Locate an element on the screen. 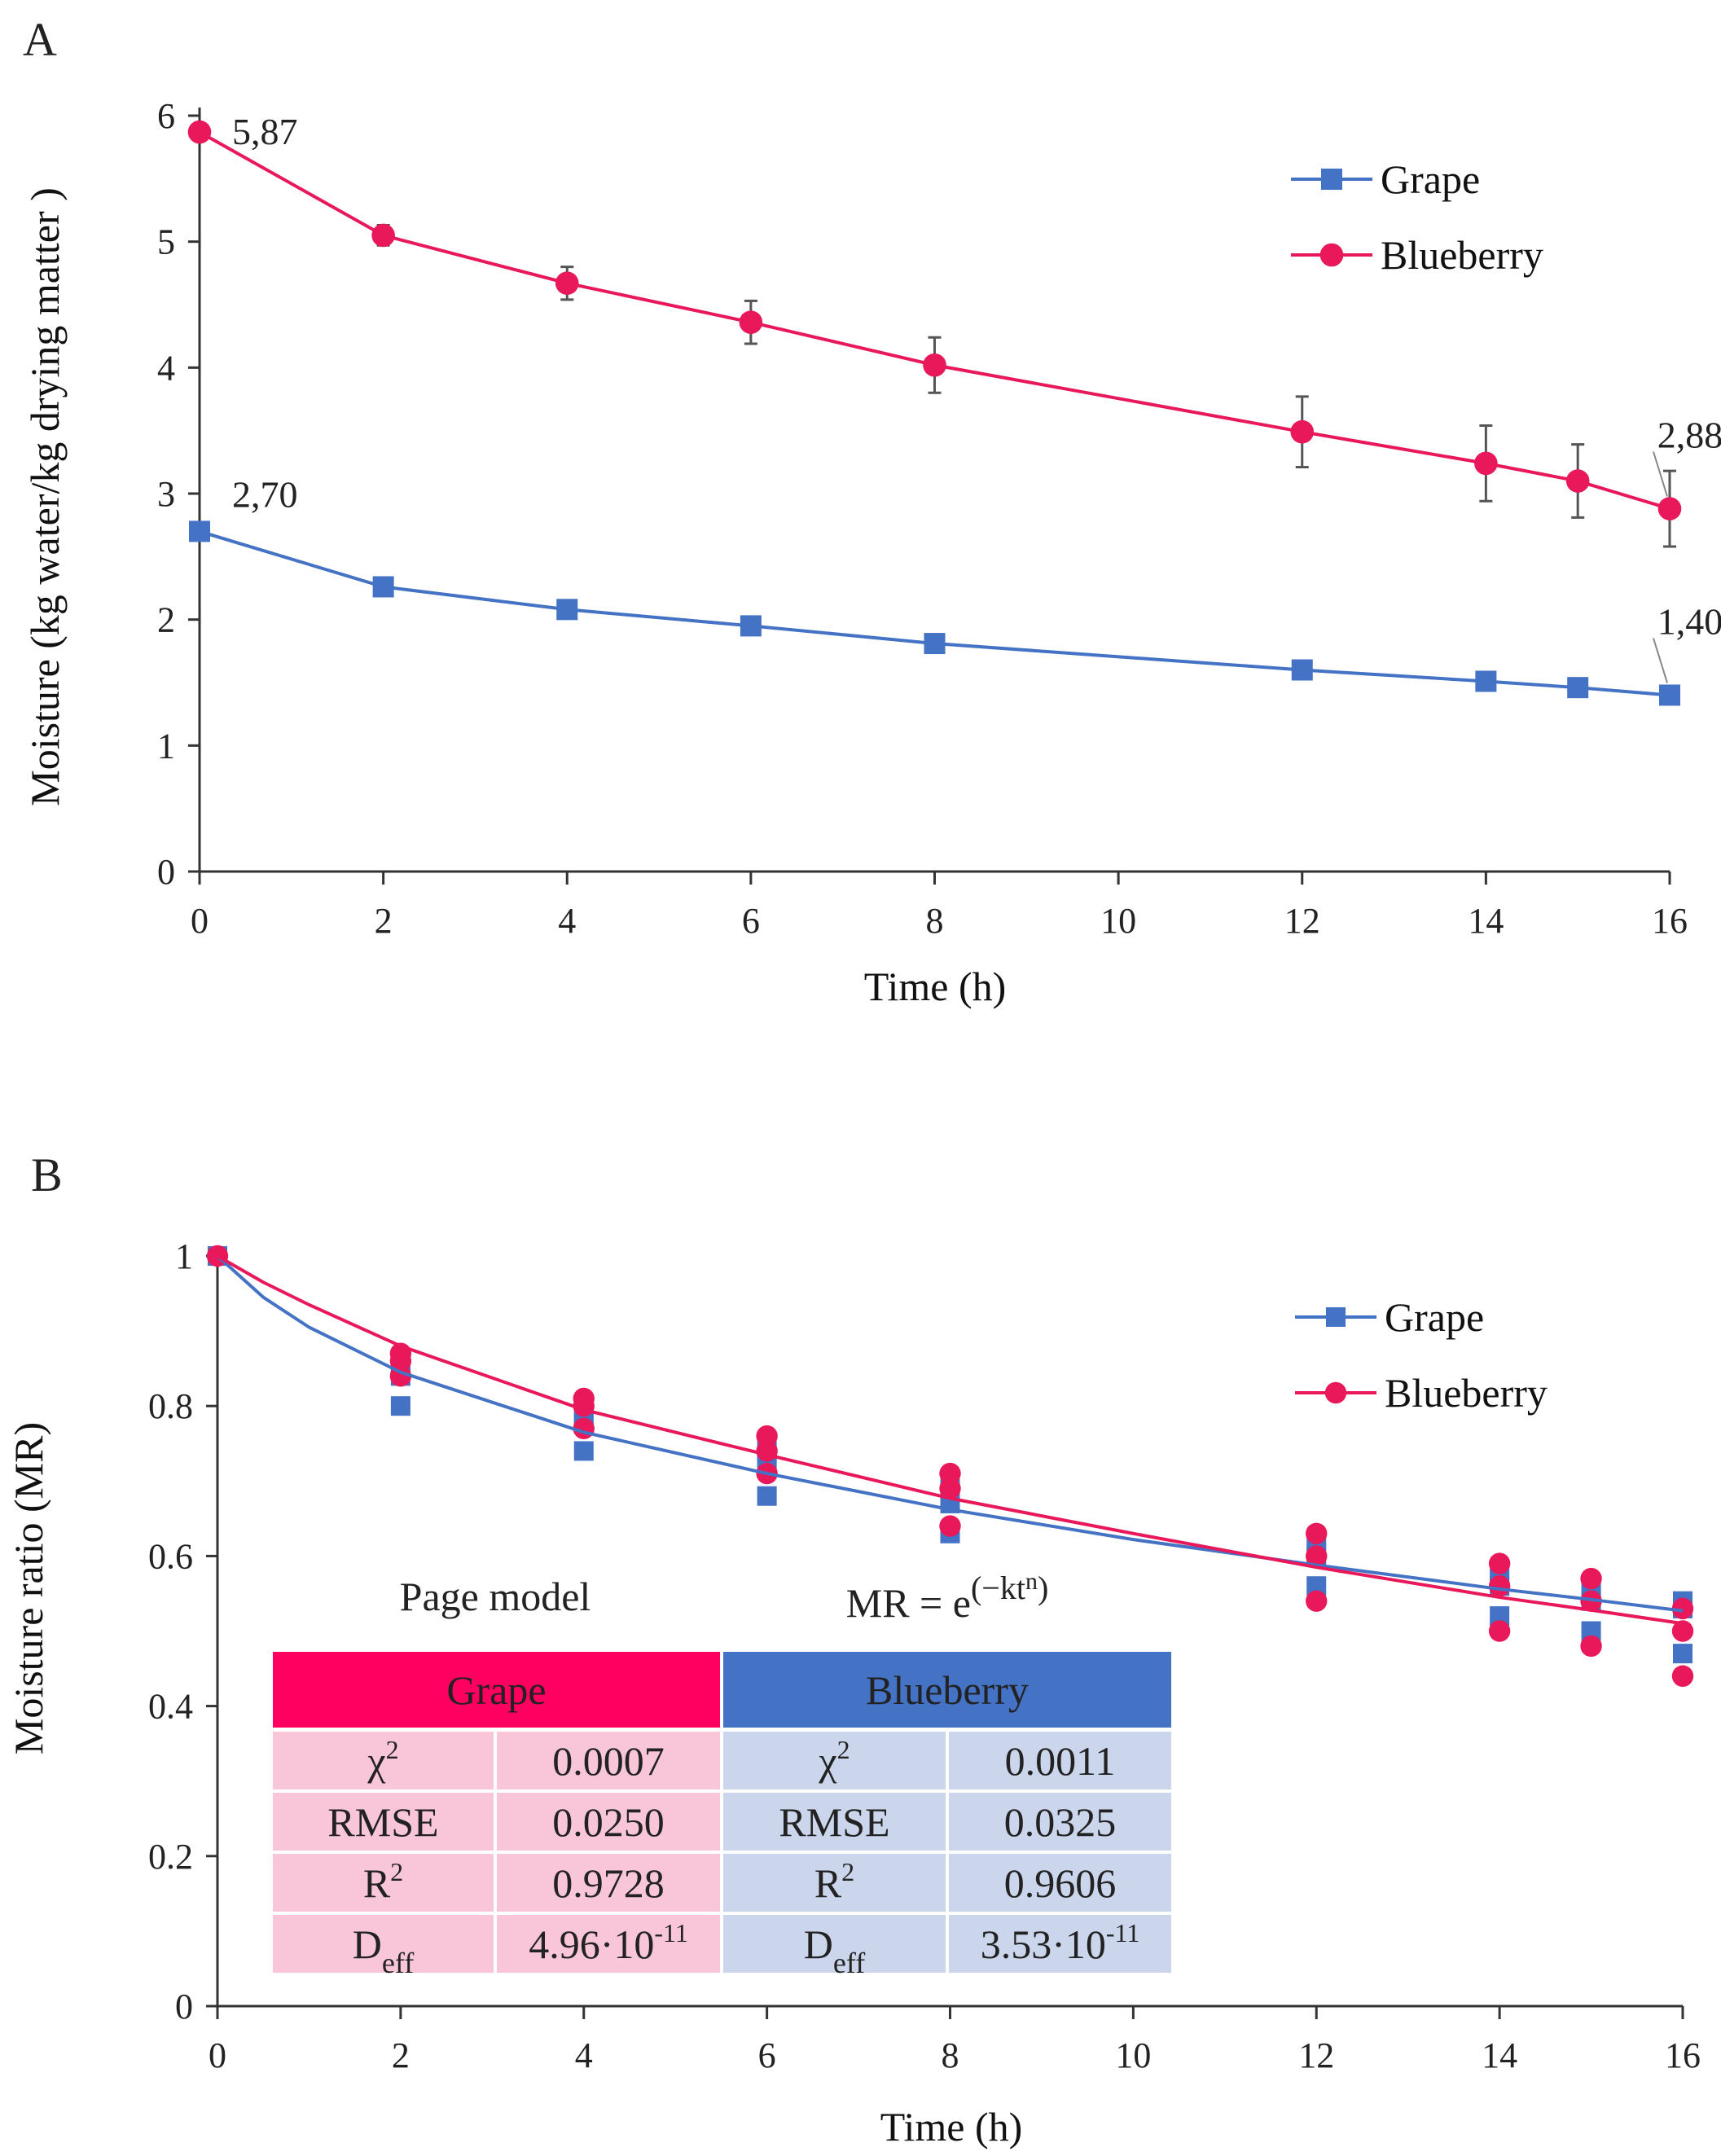 This screenshot has height=2156, width=1721. x-tick-label: 4 is located at coordinates (584, 2055).